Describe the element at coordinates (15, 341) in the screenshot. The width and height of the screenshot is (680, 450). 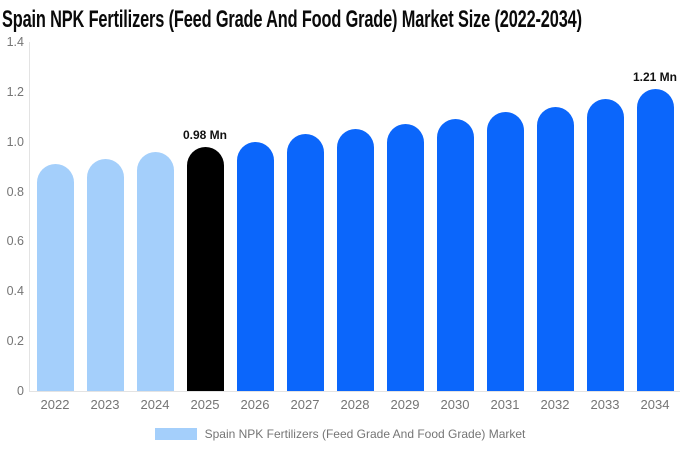
I see `y-tick-0.2: 0.2` at that location.